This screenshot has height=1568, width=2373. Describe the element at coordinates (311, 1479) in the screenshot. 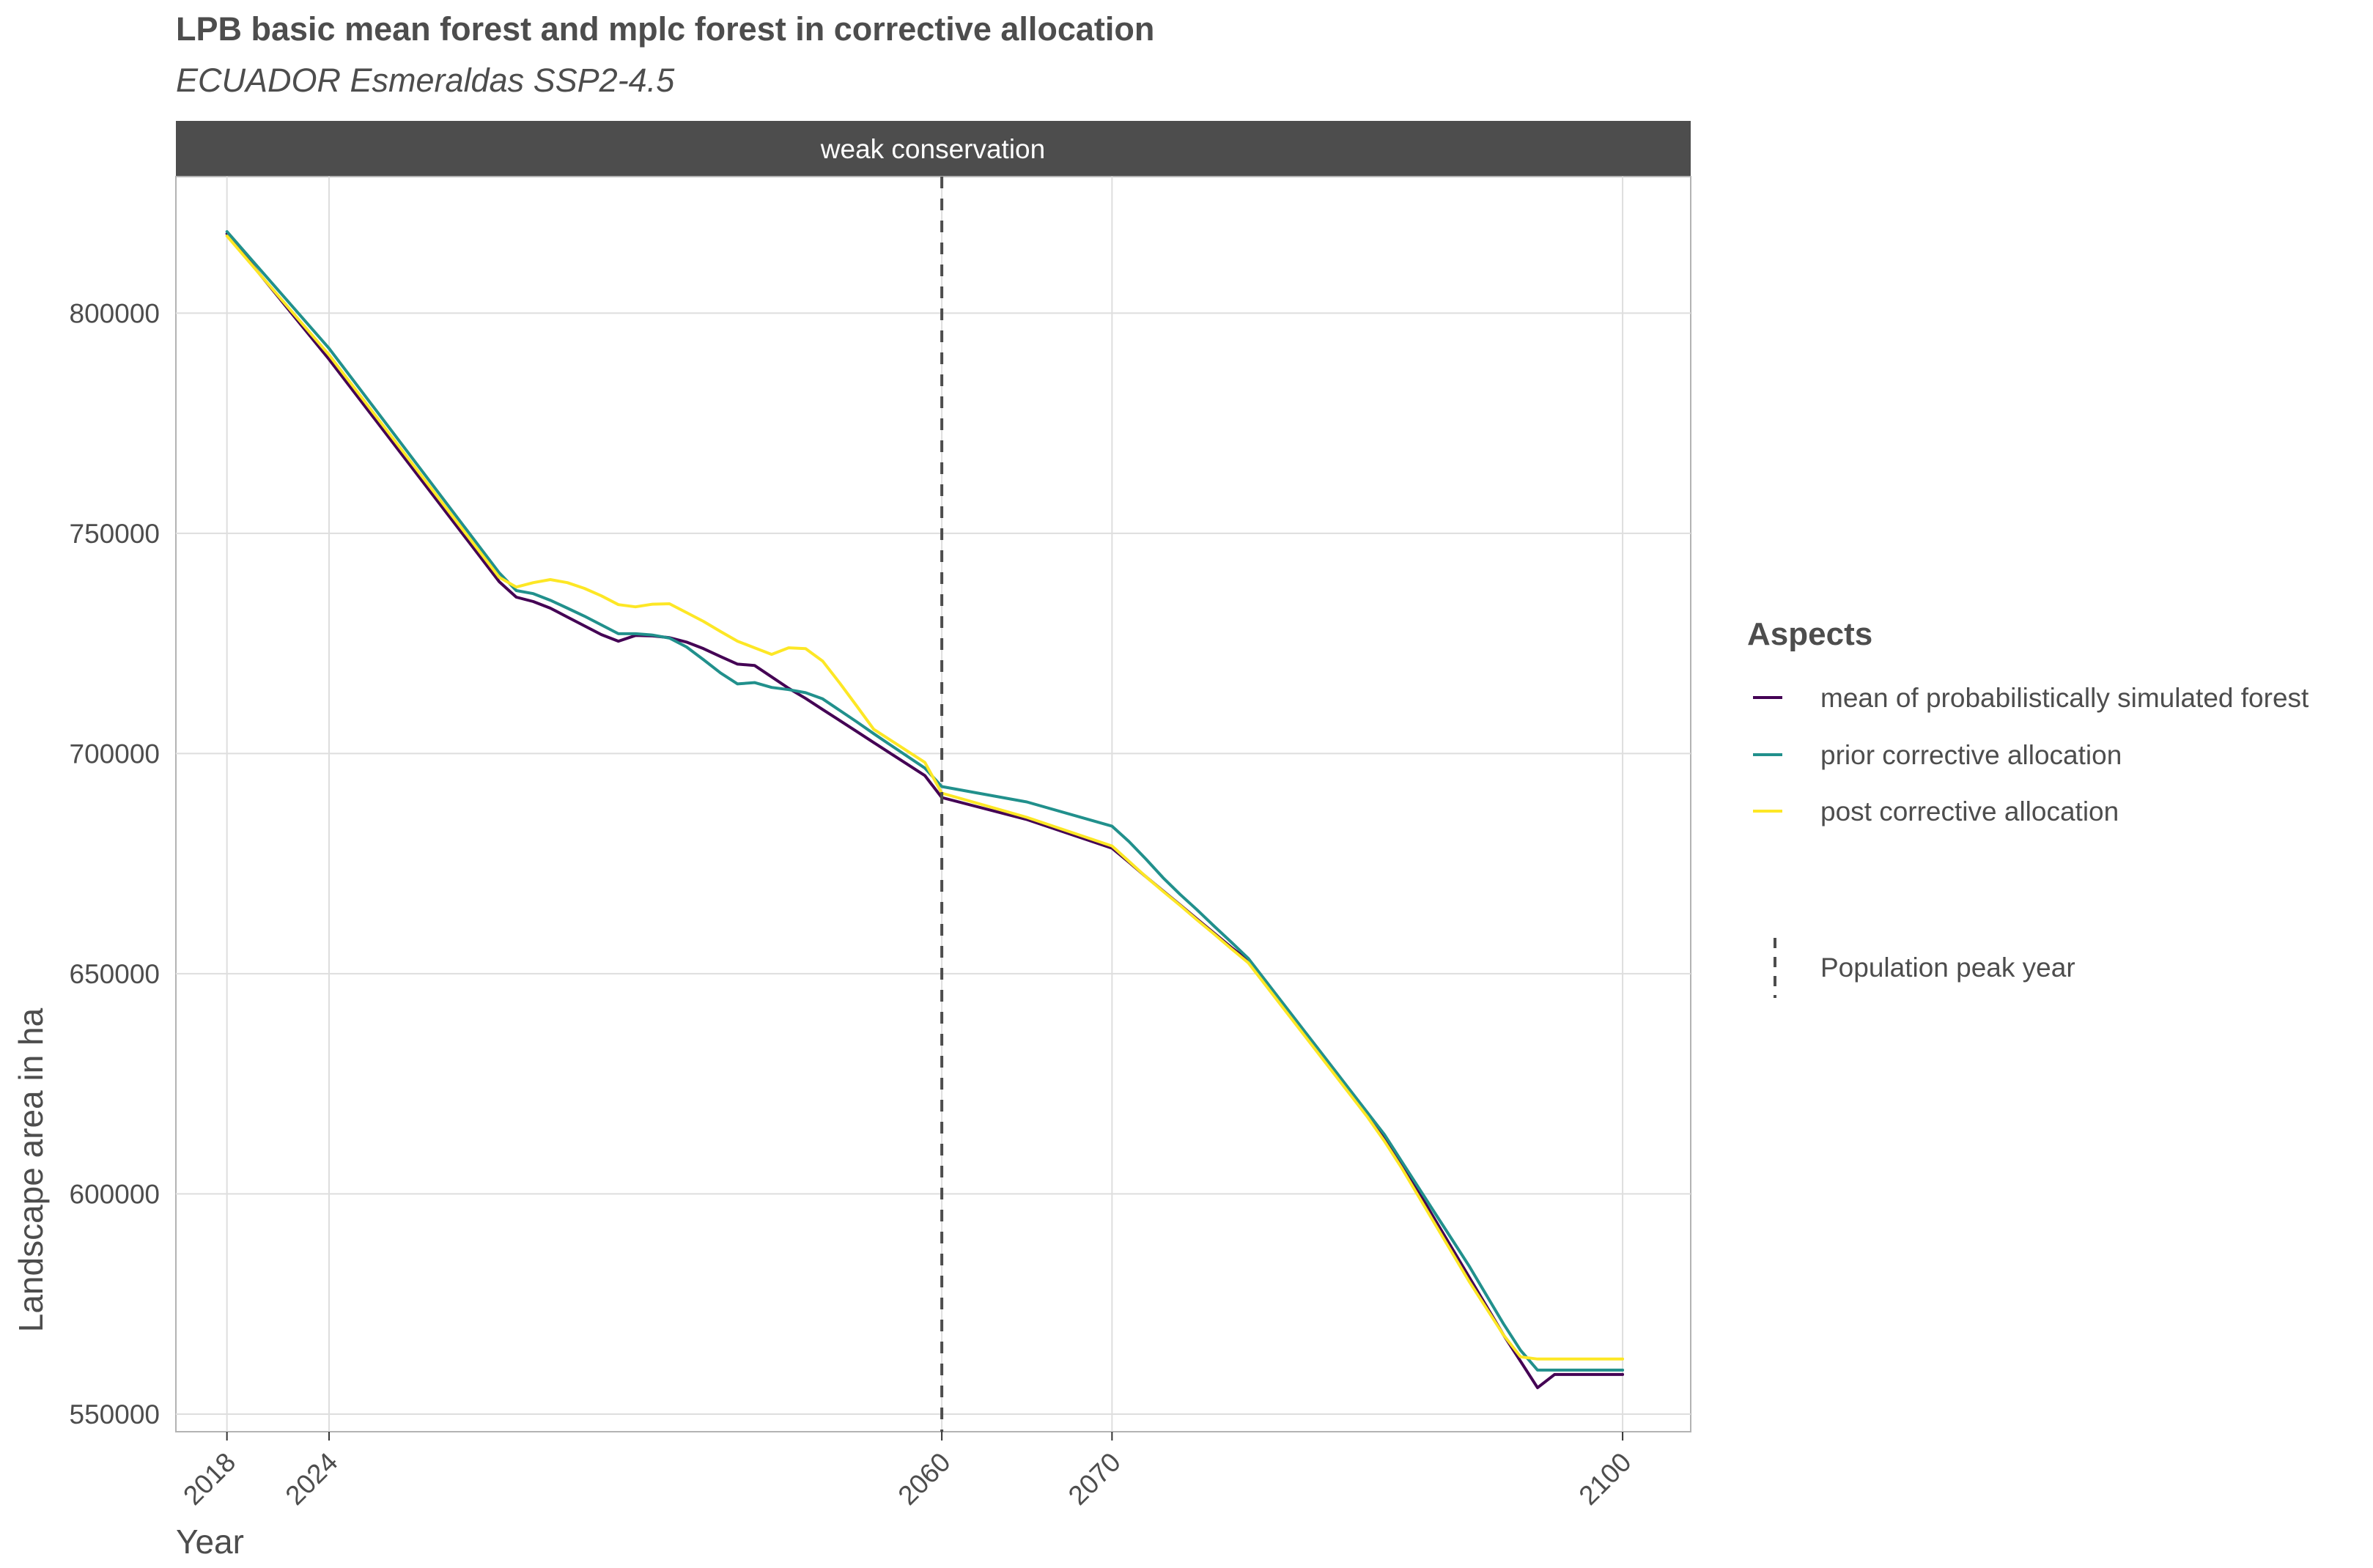

I see `x-tick-label-2024: 2024` at that location.